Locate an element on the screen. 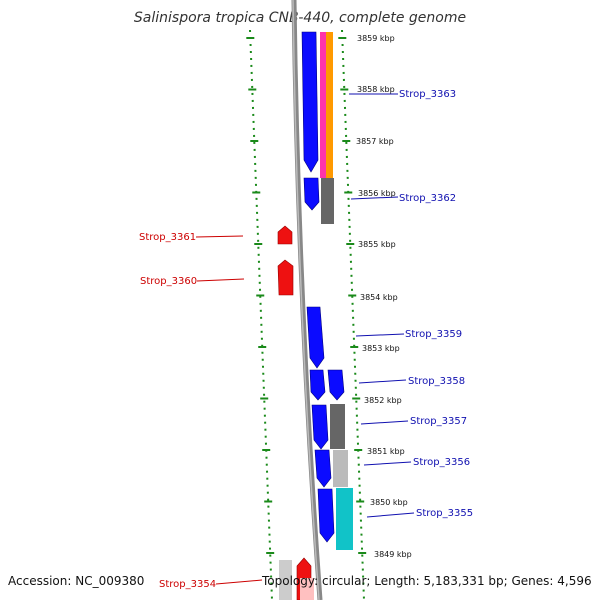 This screenshot has width=600, height=600. genome-backbone-highlight is located at coordinates (306, 300).